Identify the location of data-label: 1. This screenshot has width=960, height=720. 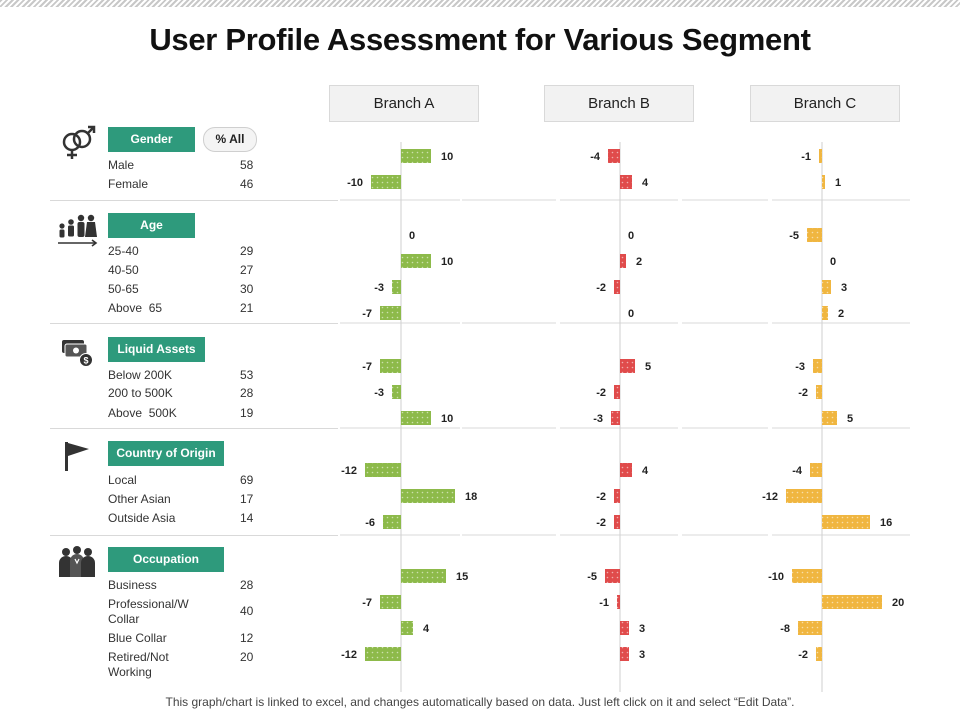
(838, 183).